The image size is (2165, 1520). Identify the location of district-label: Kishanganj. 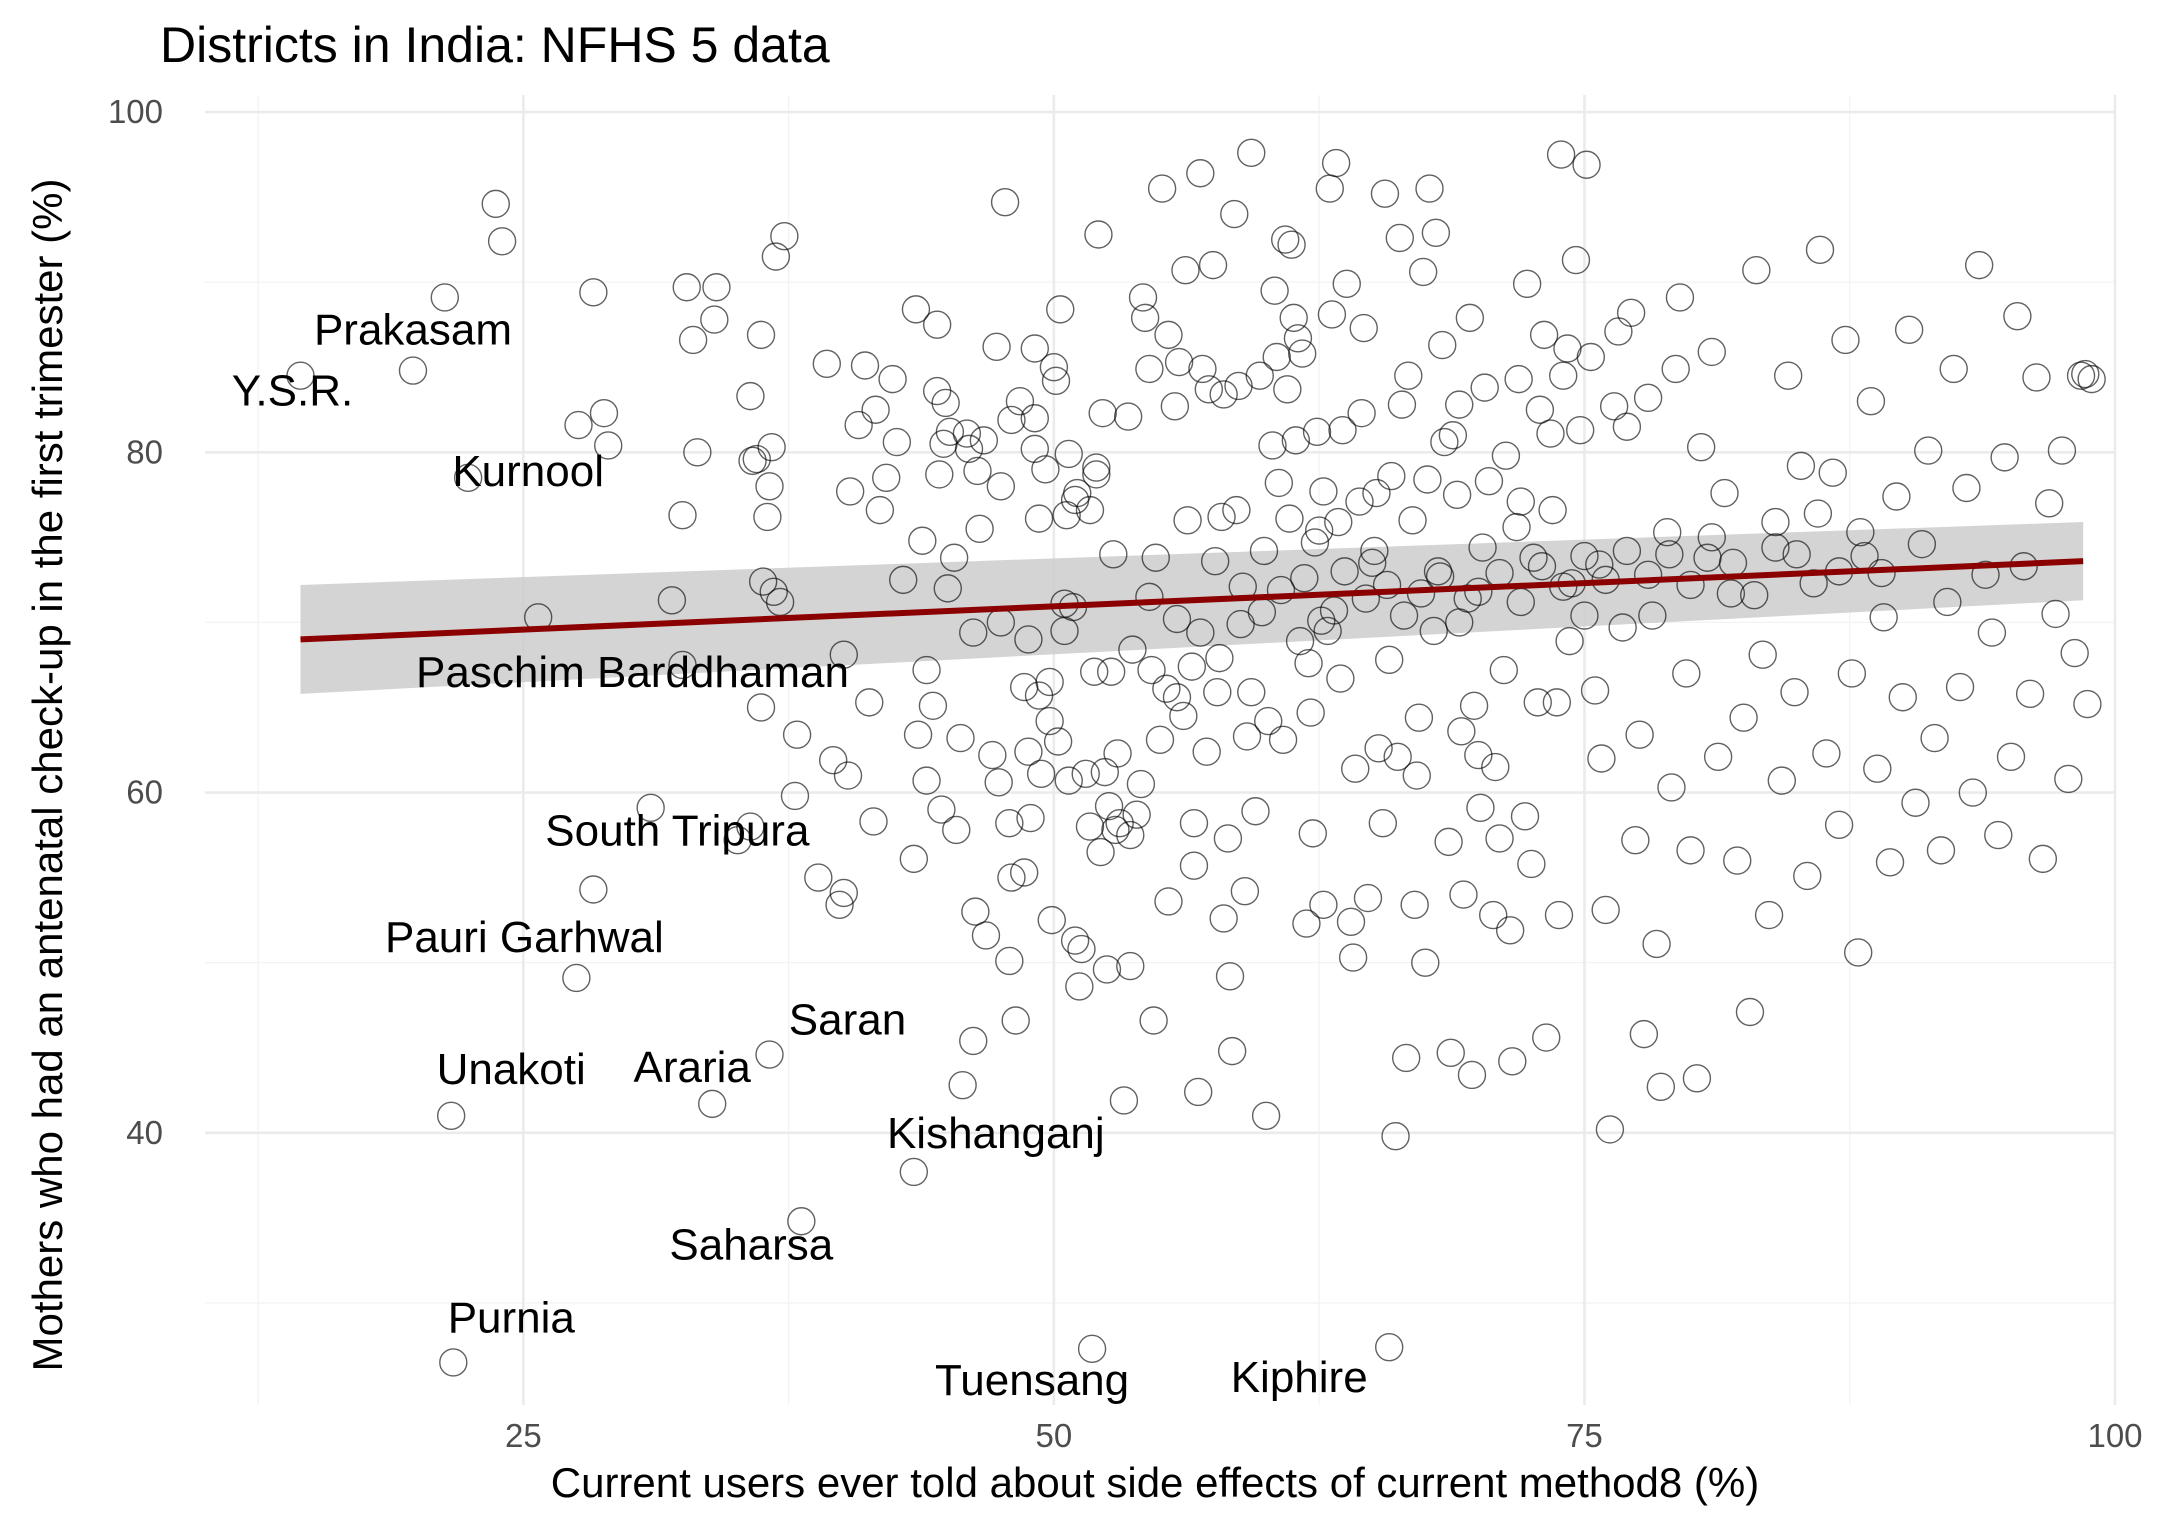
(996, 1133).